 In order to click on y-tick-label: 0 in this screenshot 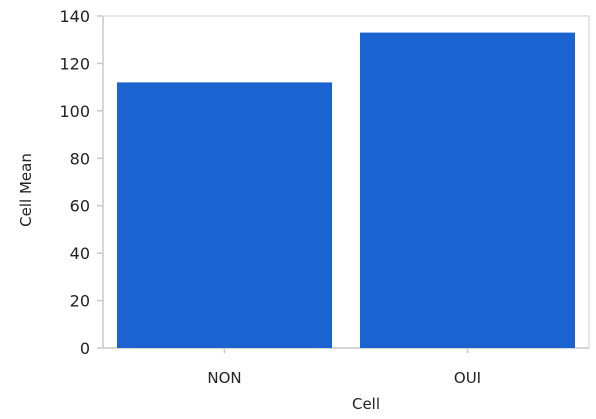, I will do `click(85, 348)`.